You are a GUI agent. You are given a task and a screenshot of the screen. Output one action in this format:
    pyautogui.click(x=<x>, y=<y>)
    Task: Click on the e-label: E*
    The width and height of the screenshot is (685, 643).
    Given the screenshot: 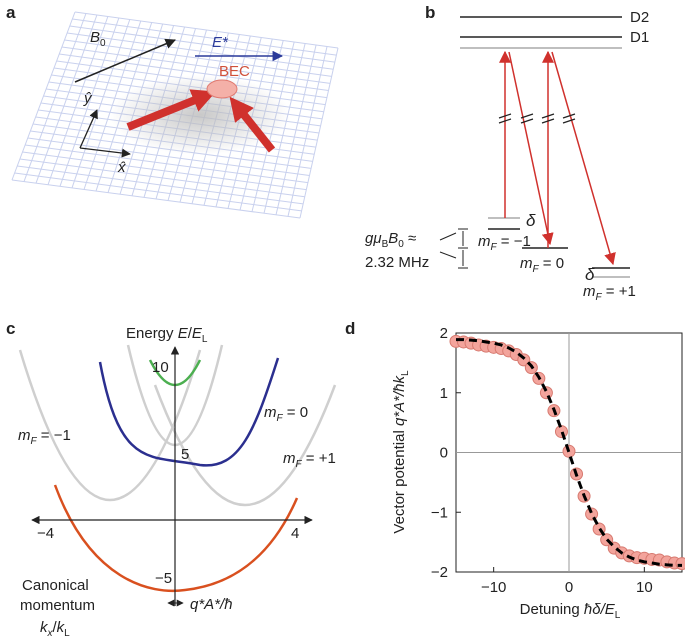 What is the action you would take?
    pyautogui.click(x=220, y=42)
    